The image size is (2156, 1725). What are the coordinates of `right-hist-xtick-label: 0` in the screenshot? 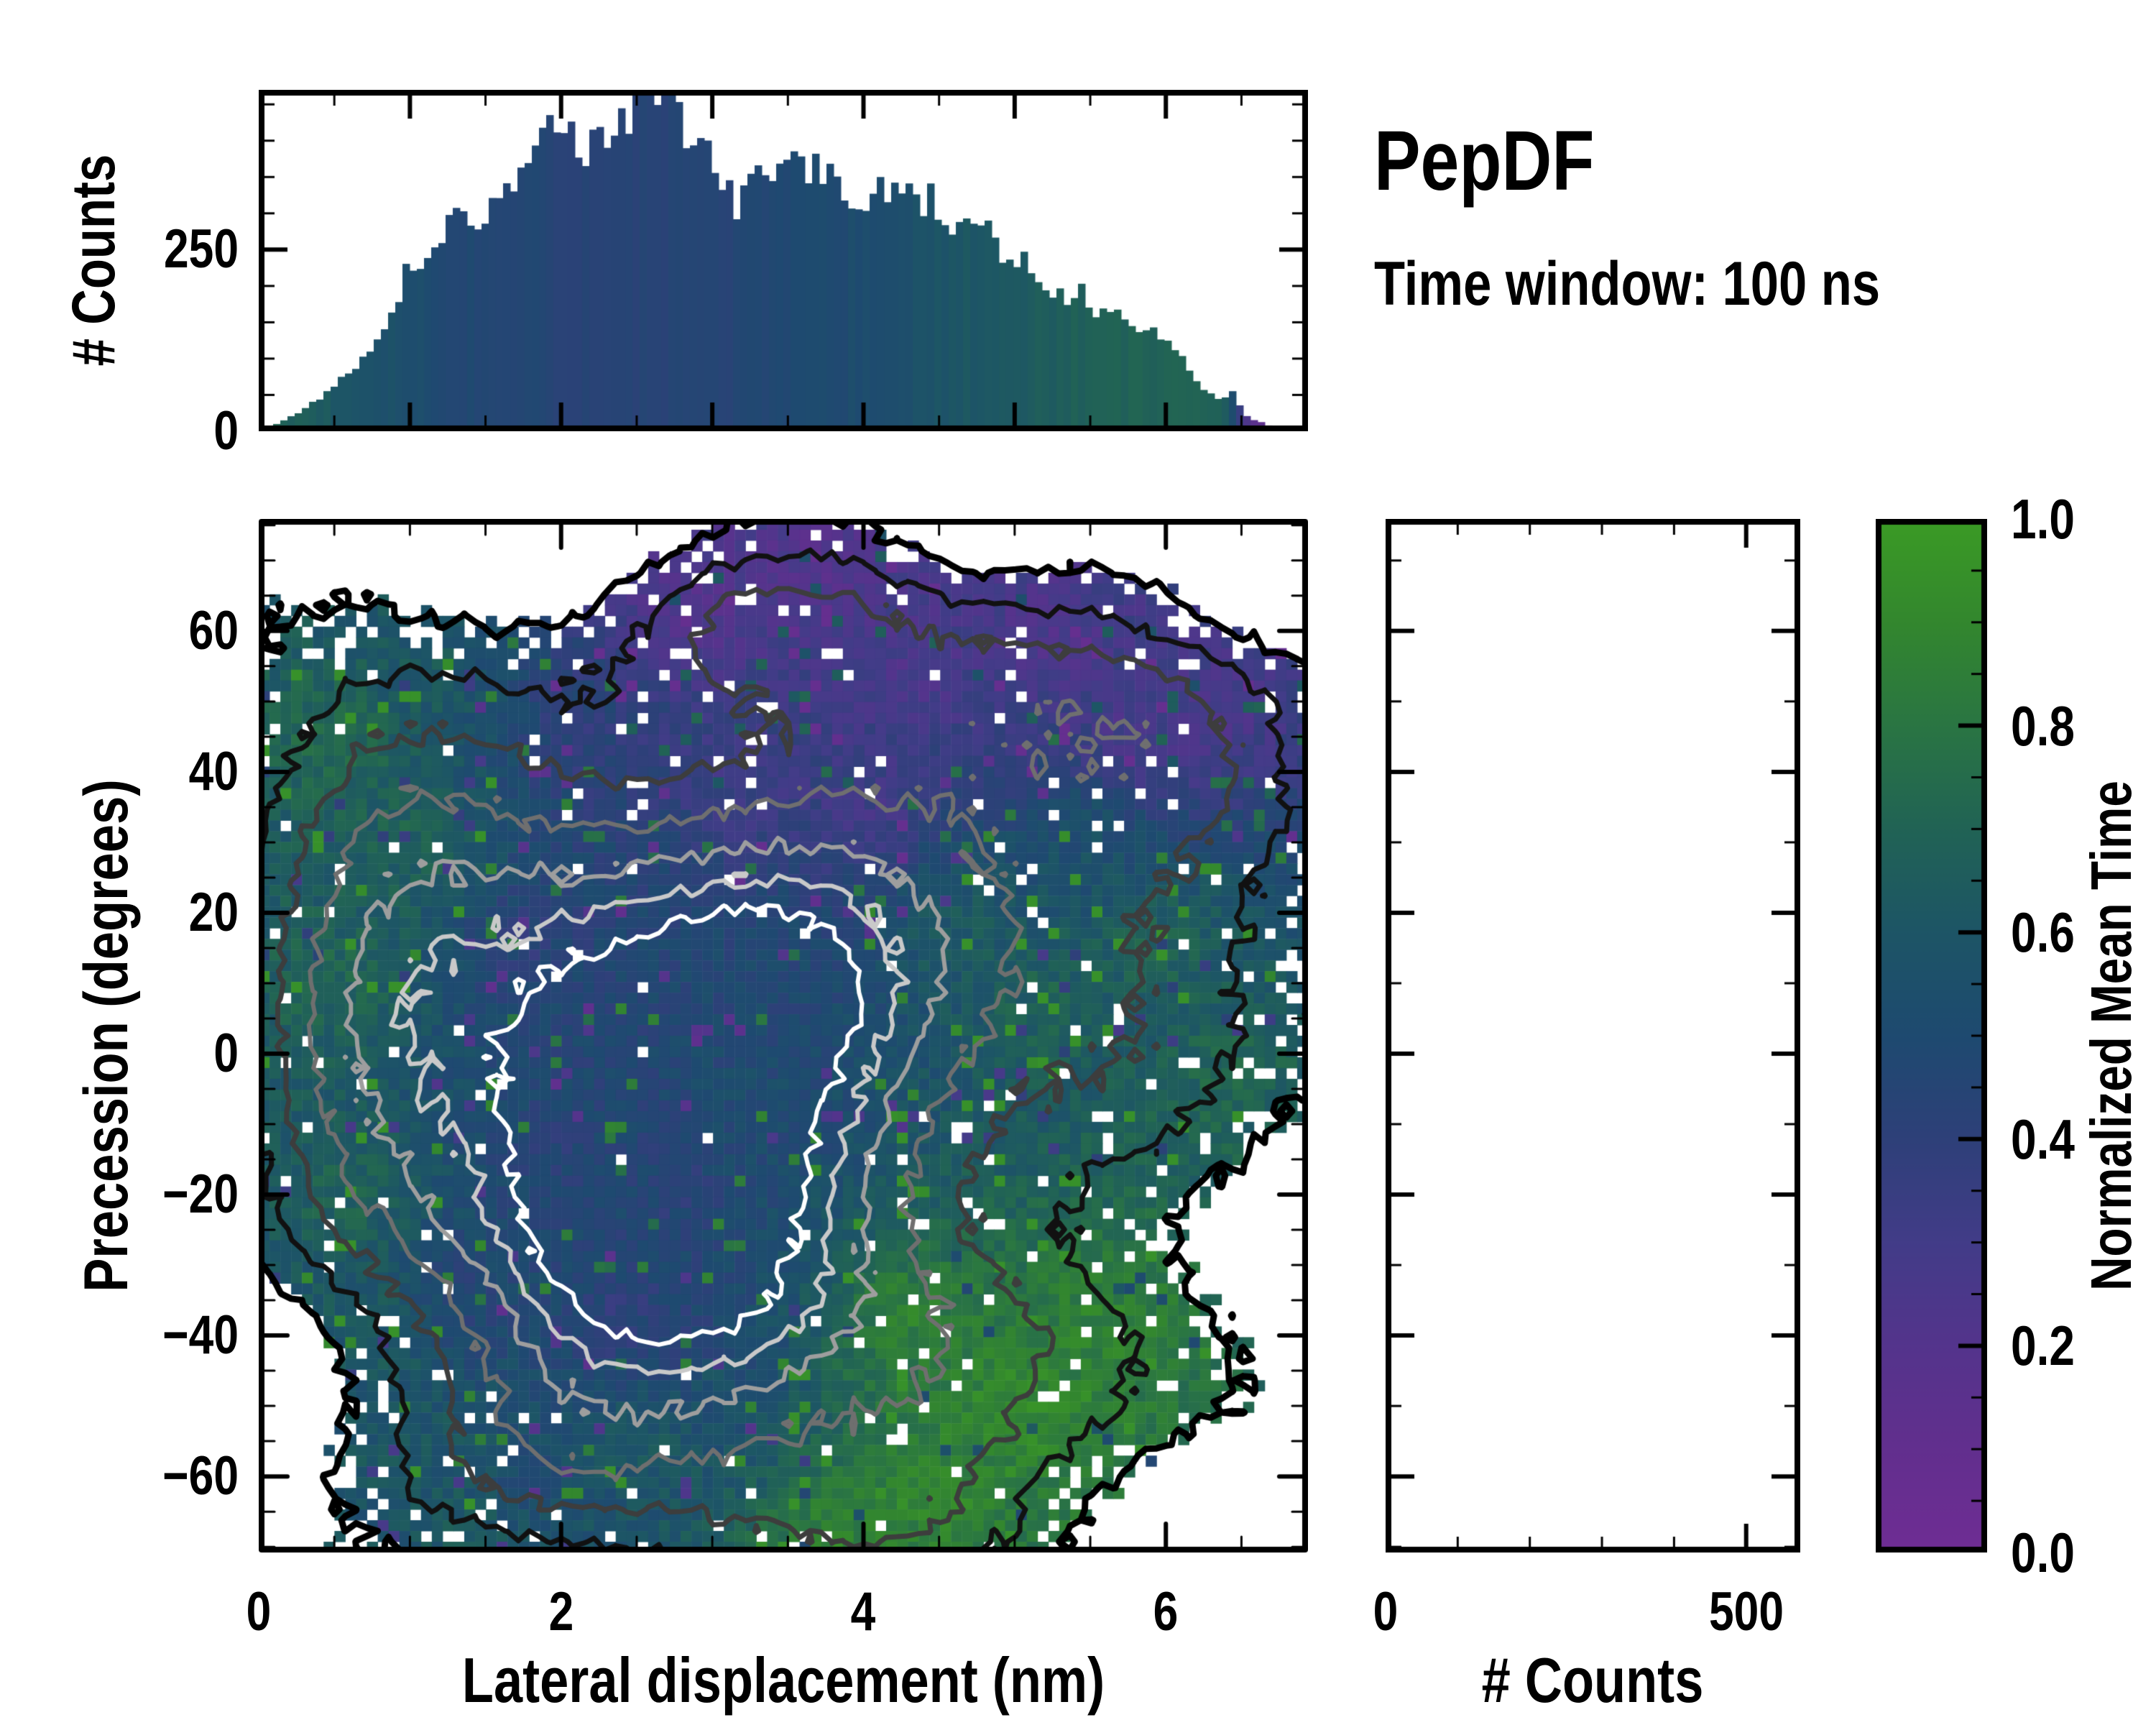 It's located at (1386, 1611).